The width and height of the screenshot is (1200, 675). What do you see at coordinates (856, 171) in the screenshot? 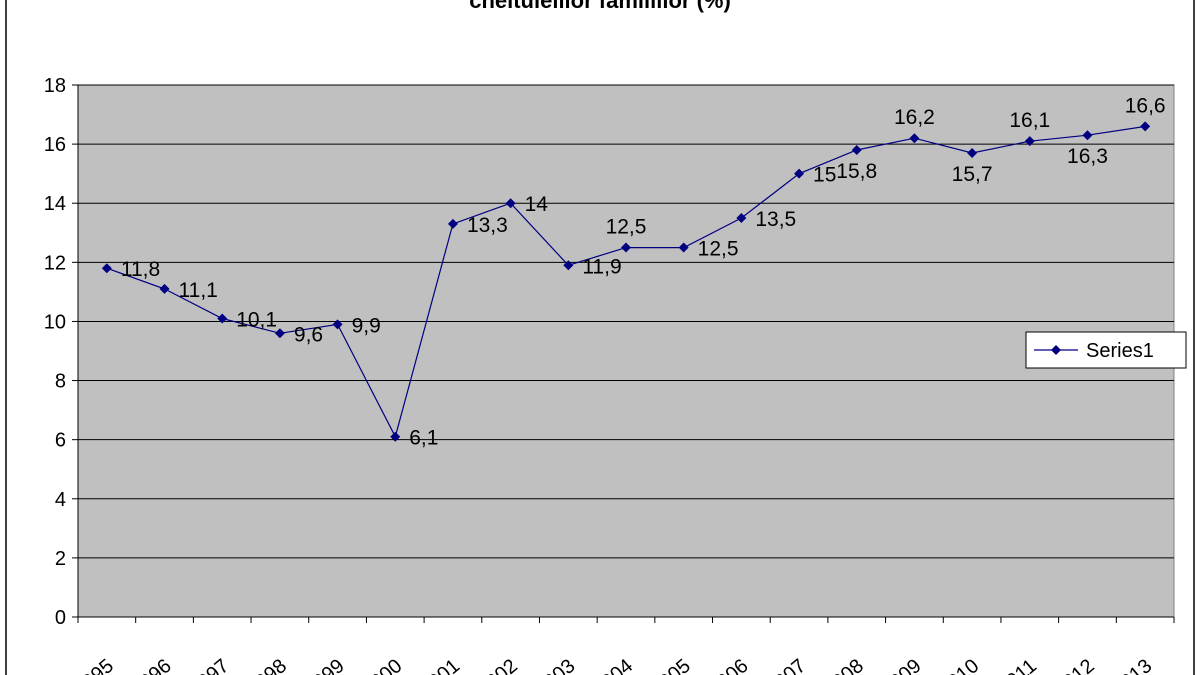
I see `data-label: 15,8` at bounding box center [856, 171].